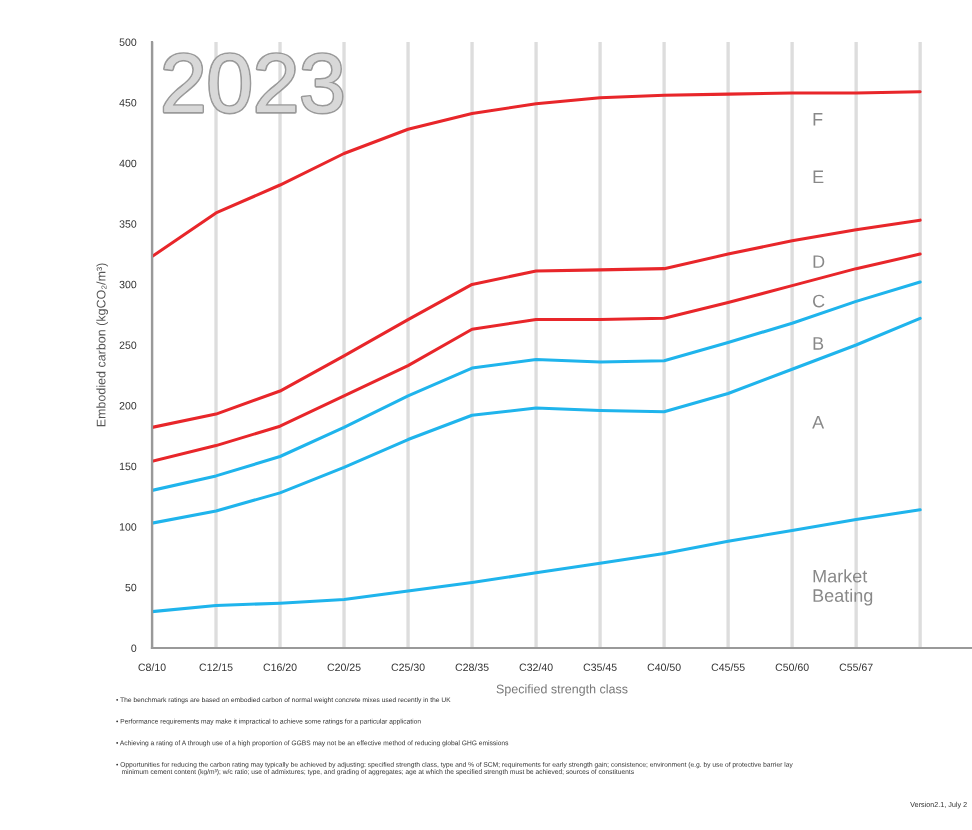 The image size is (972, 830). Describe the element at coordinates (818, 177) in the screenshot. I see `annotation: E` at that location.